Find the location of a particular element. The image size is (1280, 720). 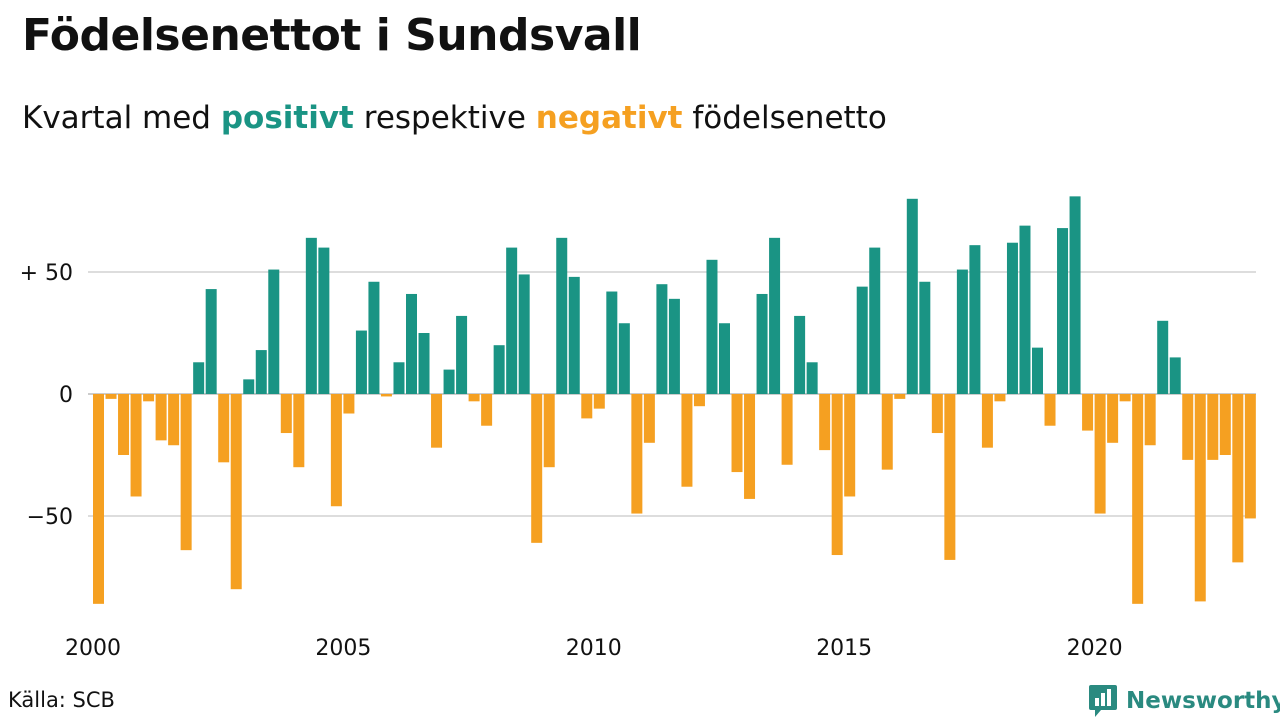

x-tick-label: 2010 is located at coordinates (594, 648).